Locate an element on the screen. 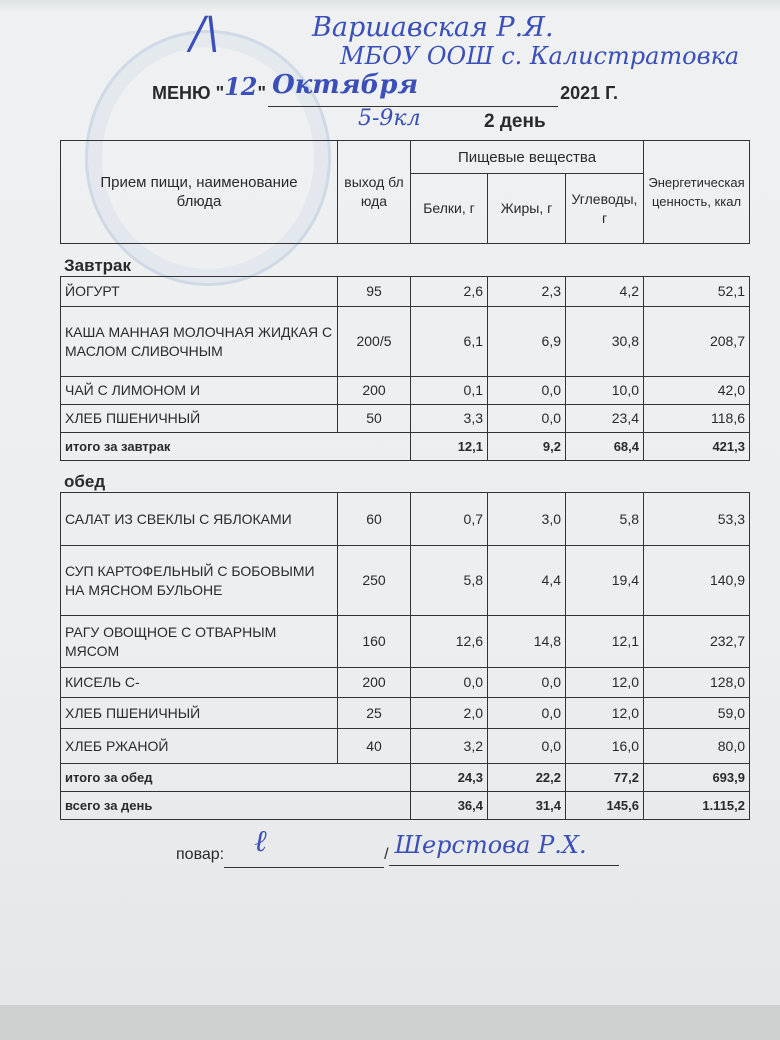  dish-carbs: 12,0 is located at coordinates (604, 682).